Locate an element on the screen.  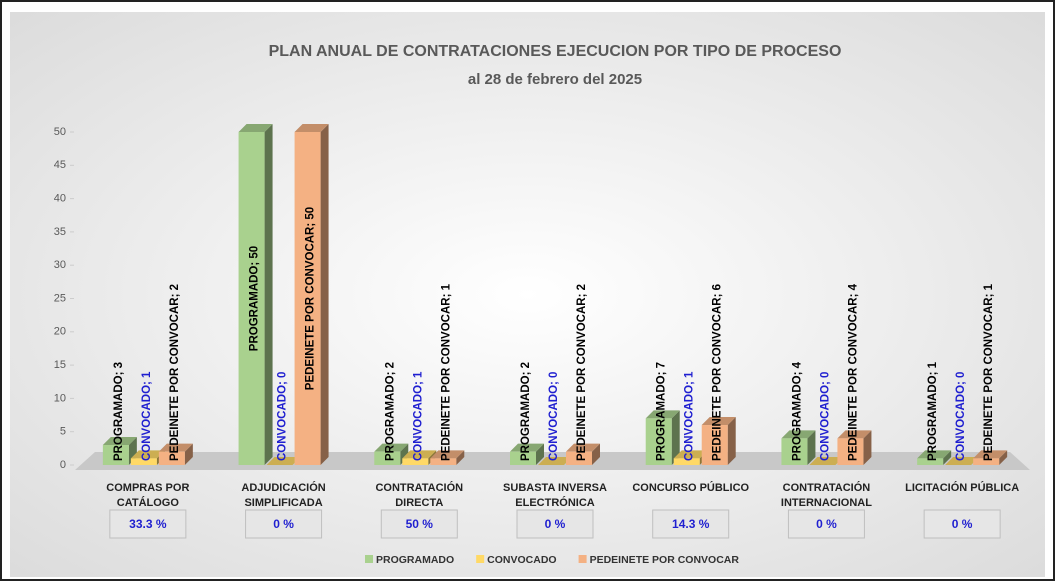
x-tick-label: LICITACIÓN PÚBLICA is located at coordinates (962, 487).